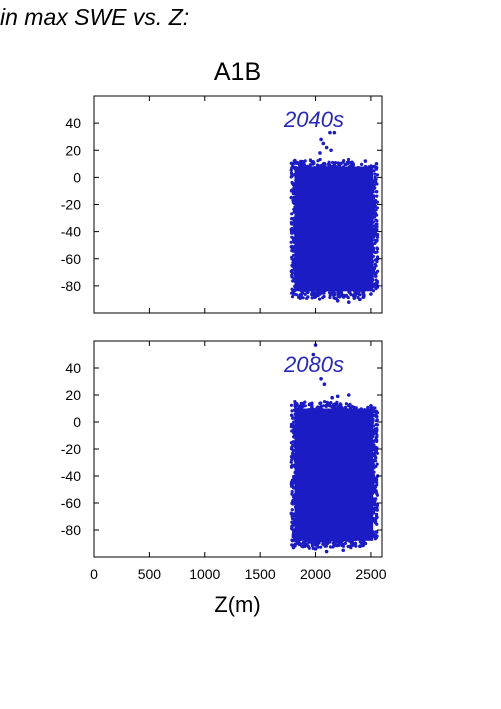  What do you see at coordinates (77, 177) in the screenshot?
I see `y-tick-label: 0` at bounding box center [77, 177].